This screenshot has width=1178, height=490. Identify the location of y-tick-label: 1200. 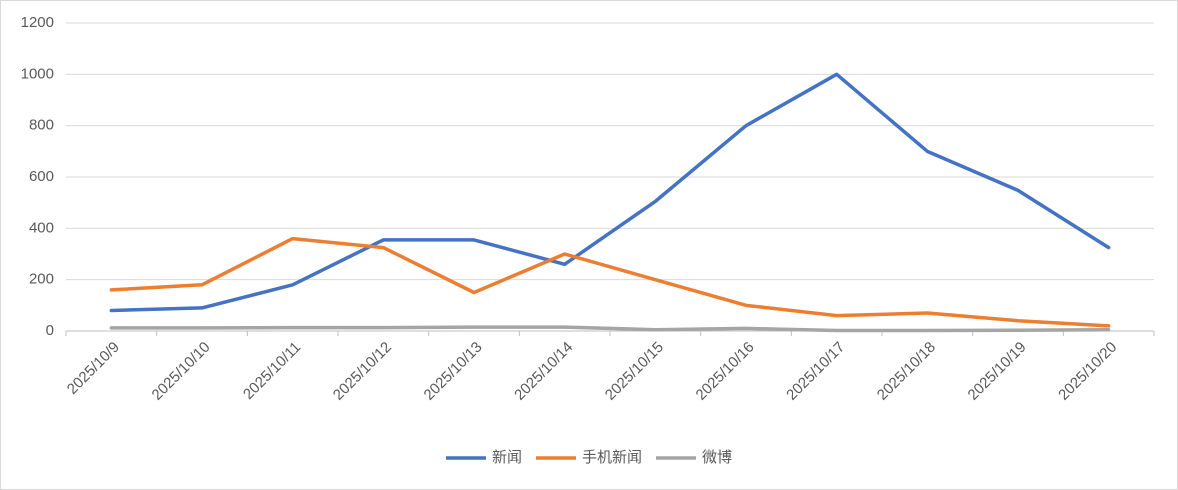
(37, 22).